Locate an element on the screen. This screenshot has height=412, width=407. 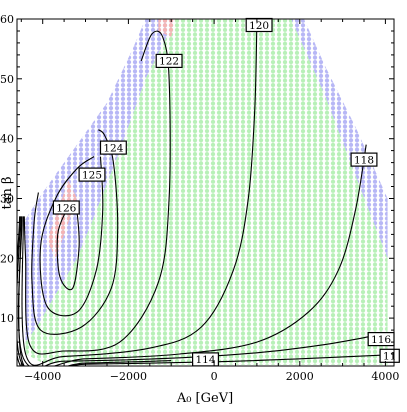
contour-label-text: 118 is located at coordinates (364, 160).